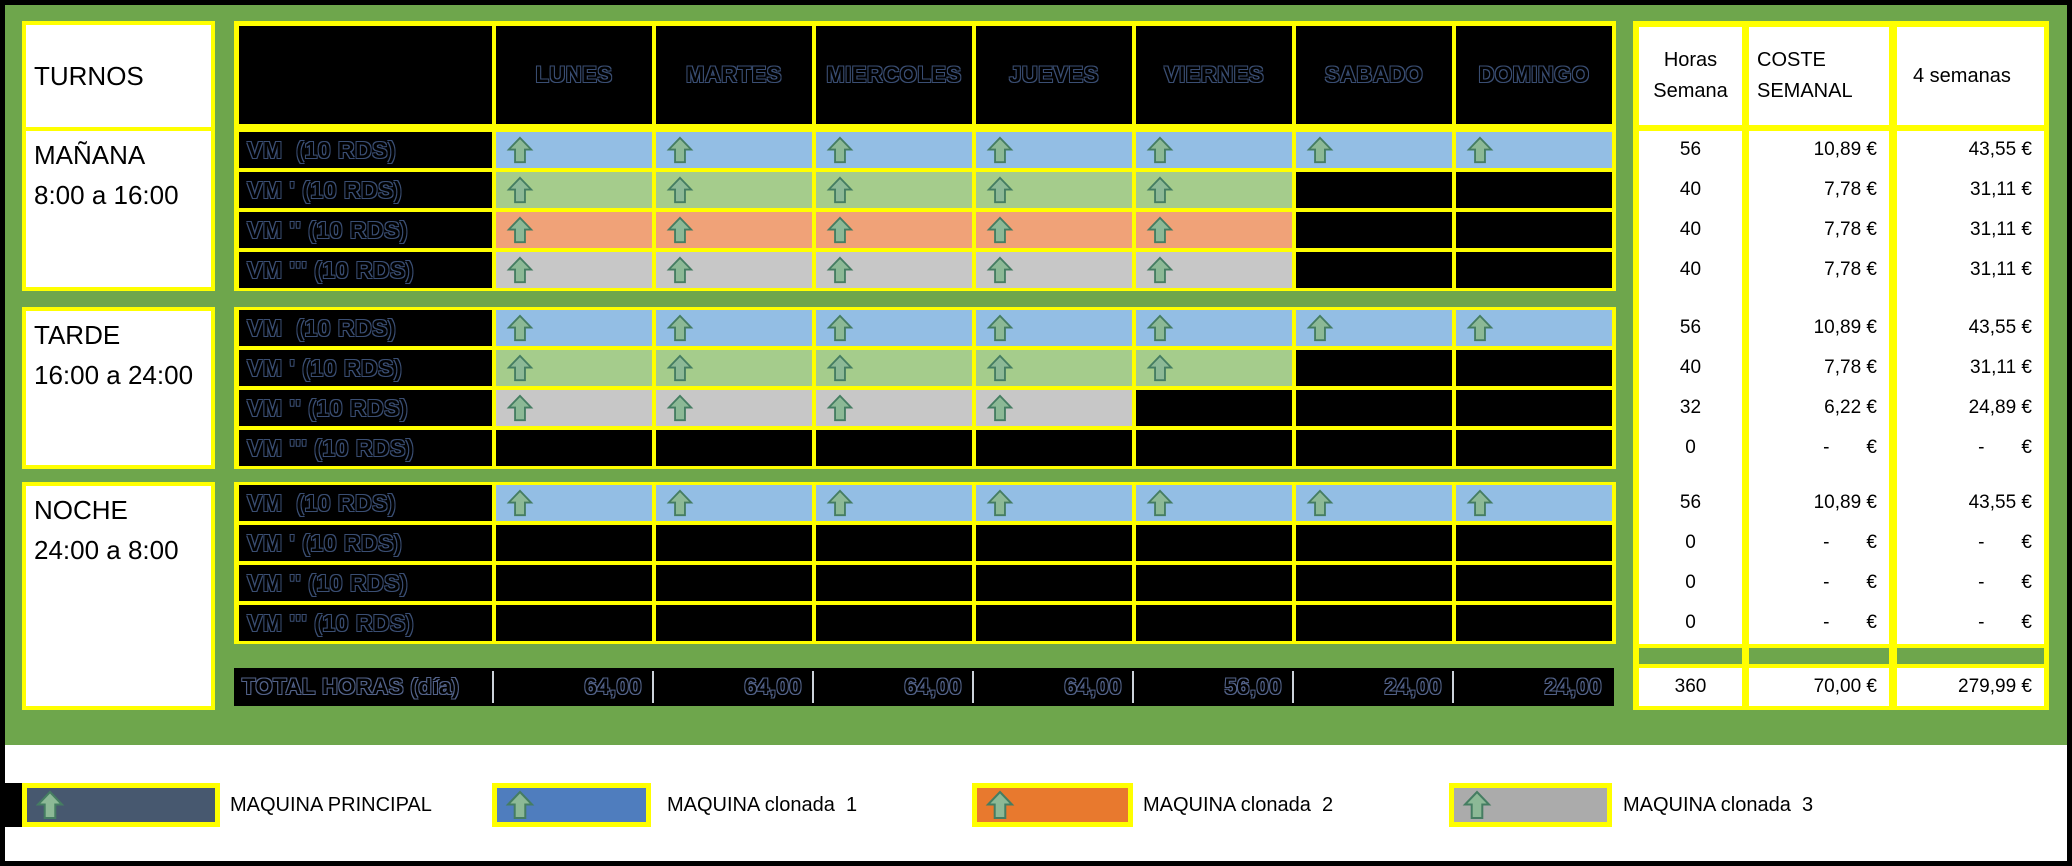  What do you see at coordinates (734, 75) in the screenshot?
I see `day-header-cell: MARTES` at bounding box center [734, 75].